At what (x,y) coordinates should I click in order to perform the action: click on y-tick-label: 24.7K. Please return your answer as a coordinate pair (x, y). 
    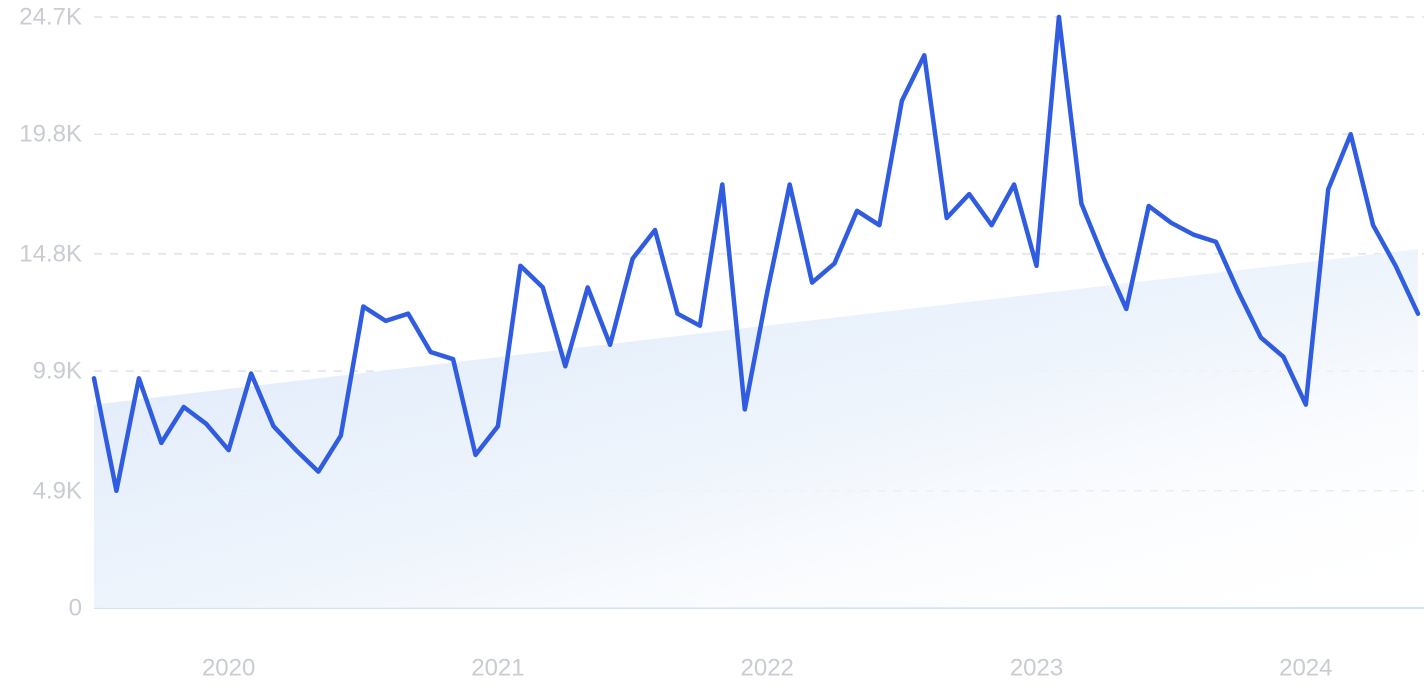
    Looking at the image, I should click on (50, 17).